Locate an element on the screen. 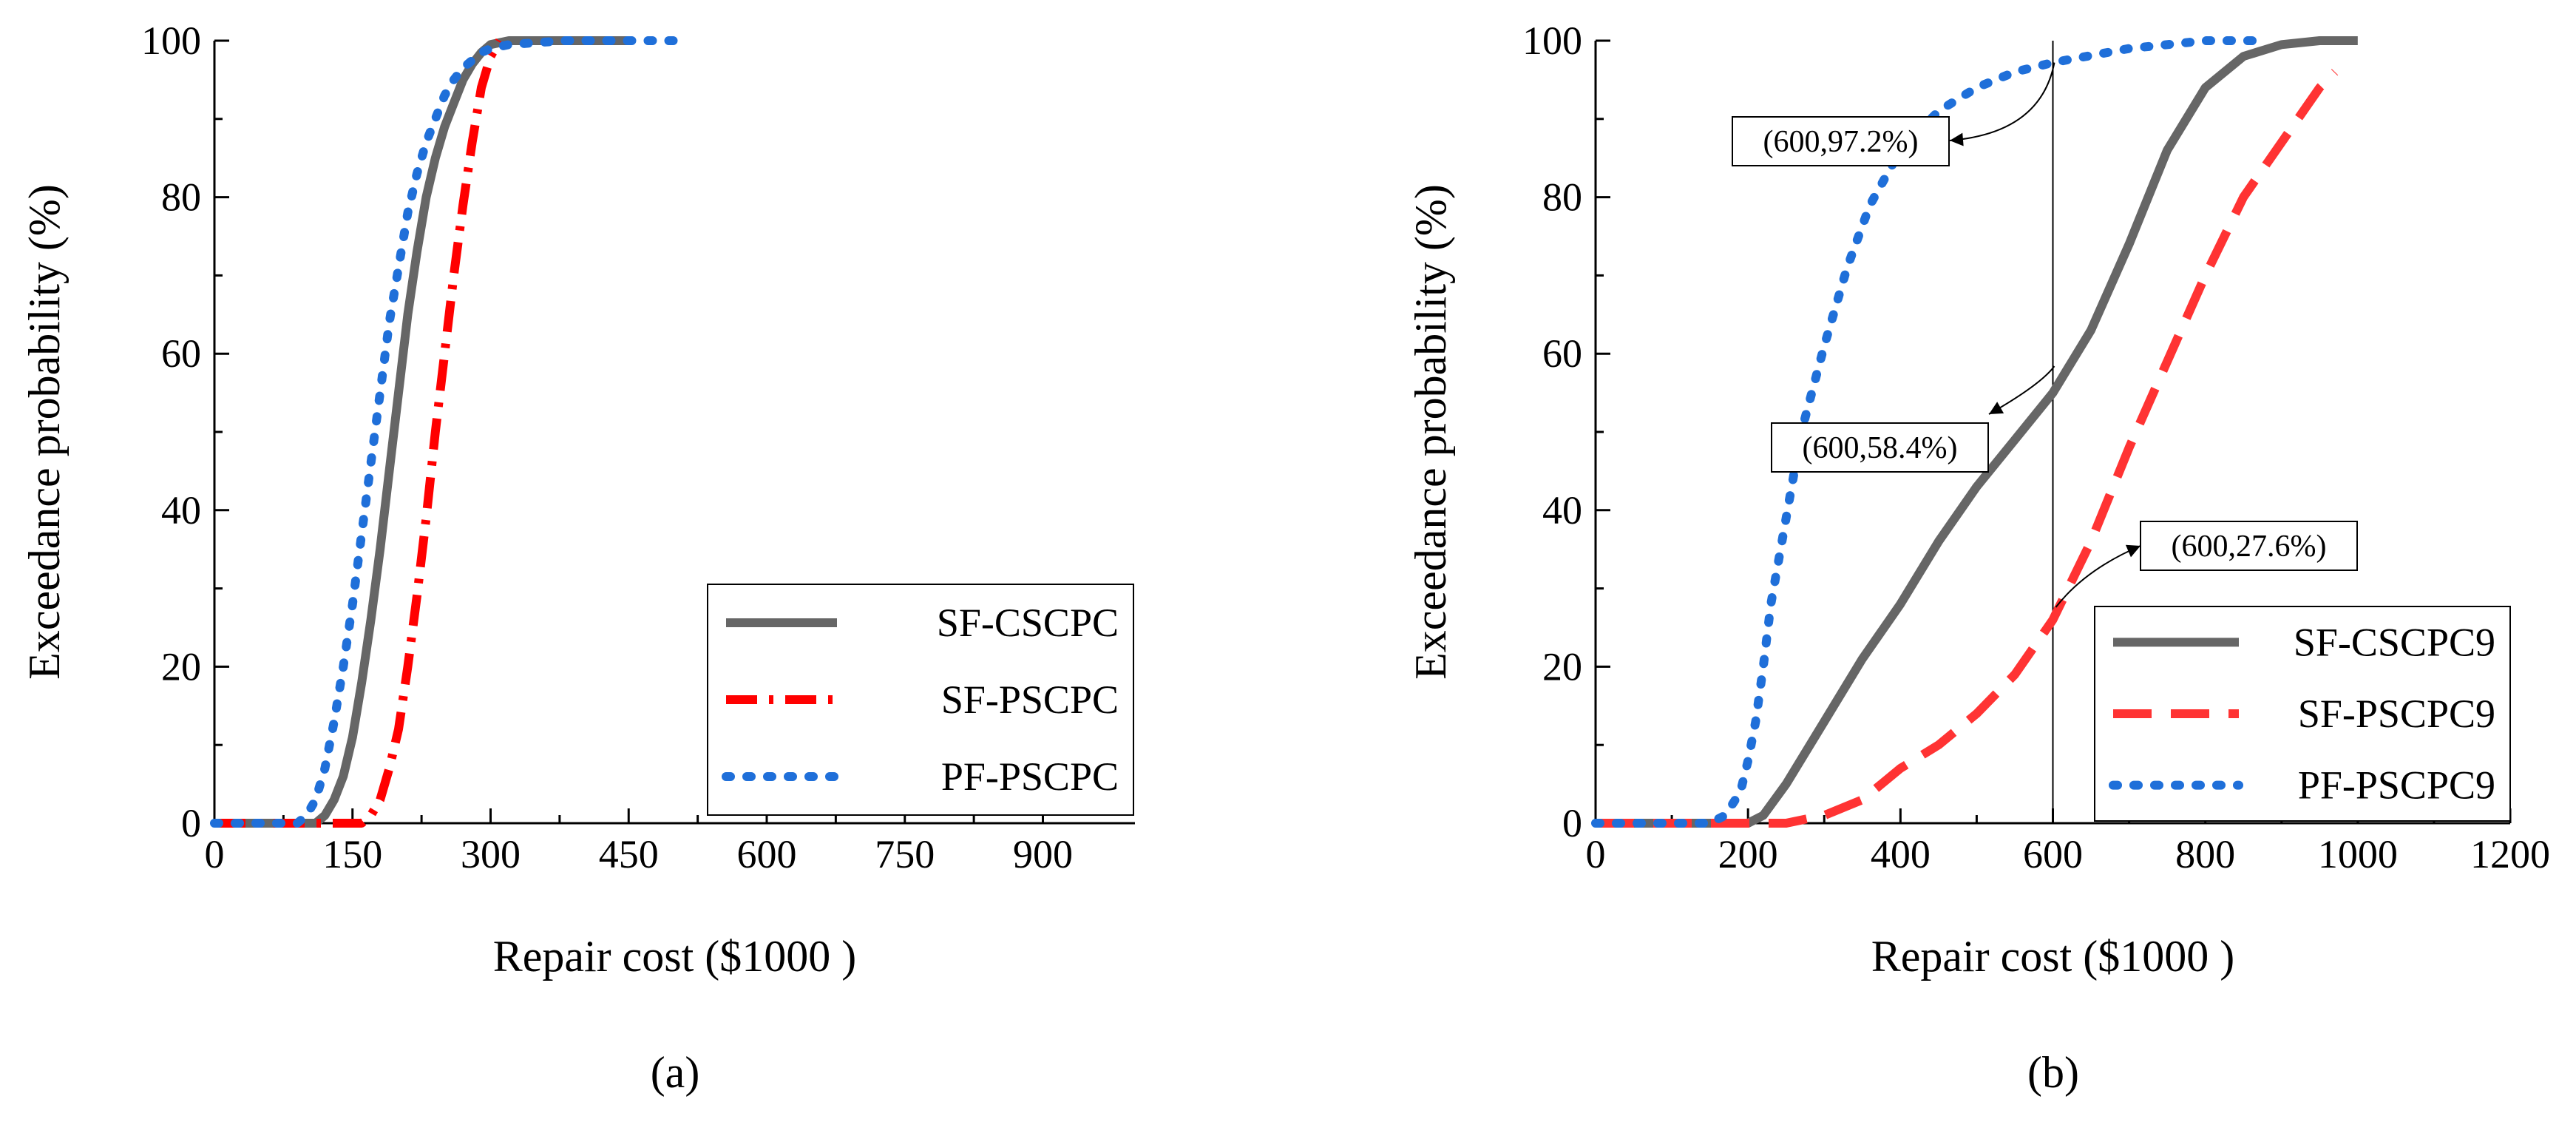  legend-label: SF-CSCPC9 is located at coordinates (2394, 642).